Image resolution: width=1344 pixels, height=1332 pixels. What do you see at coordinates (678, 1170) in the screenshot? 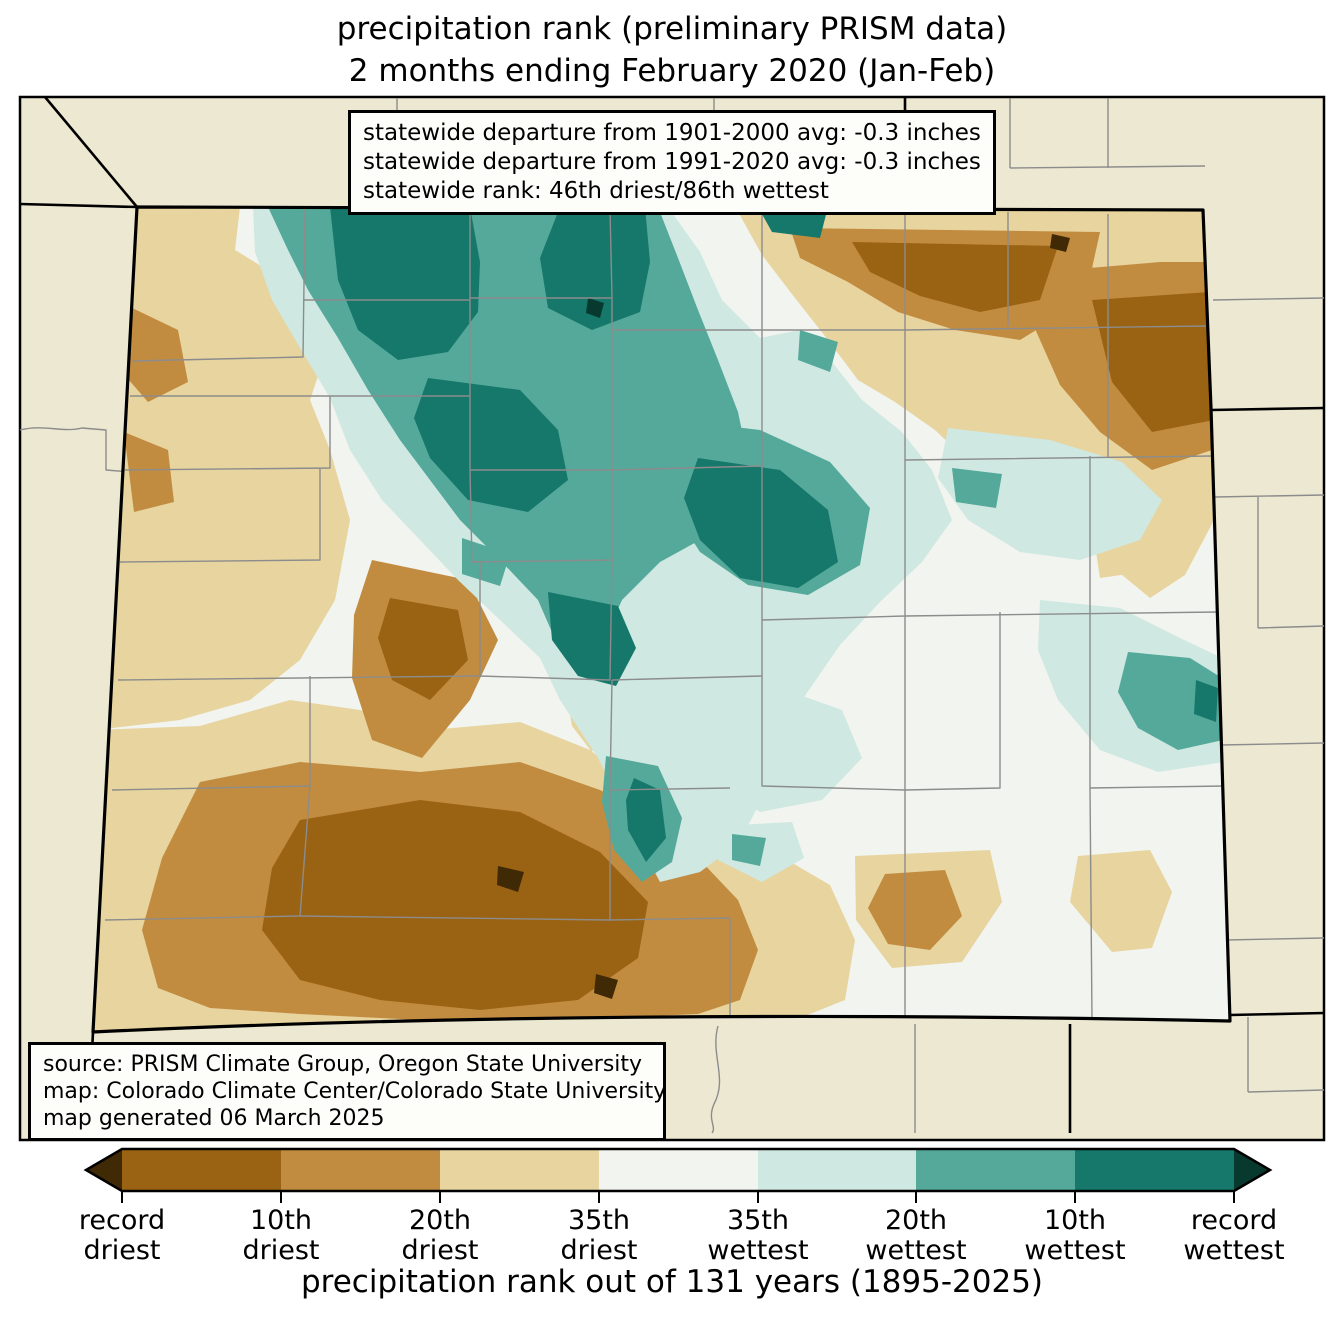
I see `colorbar-segment-neutral` at bounding box center [678, 1170].